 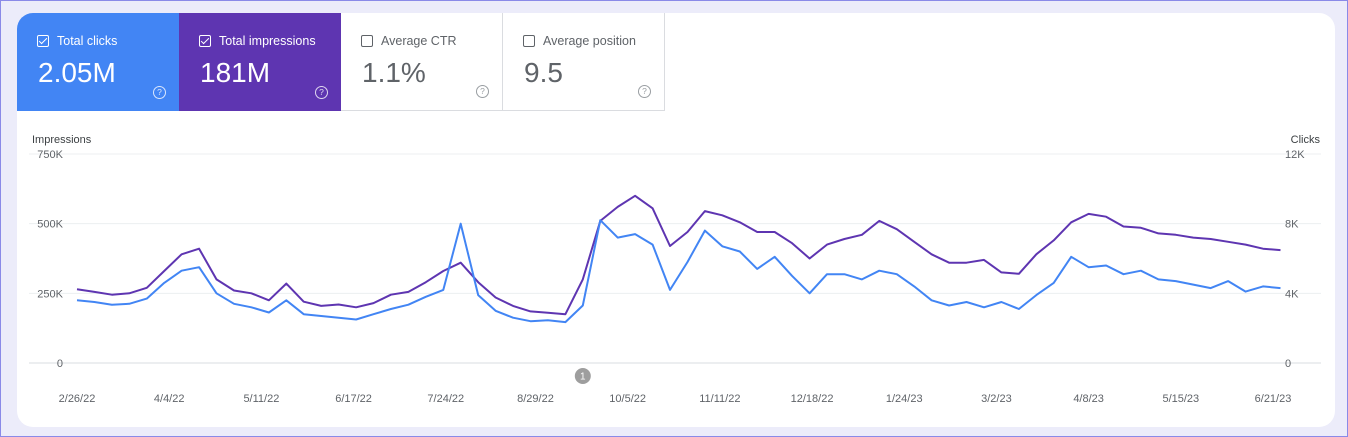 What do you see at coordinates (1088, 399) in the screenshot?
I see `x-tick: 4/8/23` at bounding box center [1088, 399].